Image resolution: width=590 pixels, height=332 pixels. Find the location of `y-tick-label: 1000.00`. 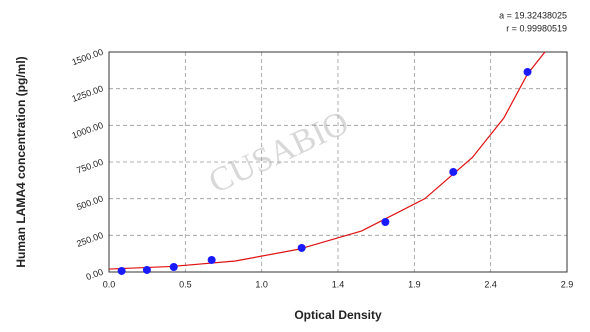

y-tick-label: 1000.00 is located at coordinates (87, 130).